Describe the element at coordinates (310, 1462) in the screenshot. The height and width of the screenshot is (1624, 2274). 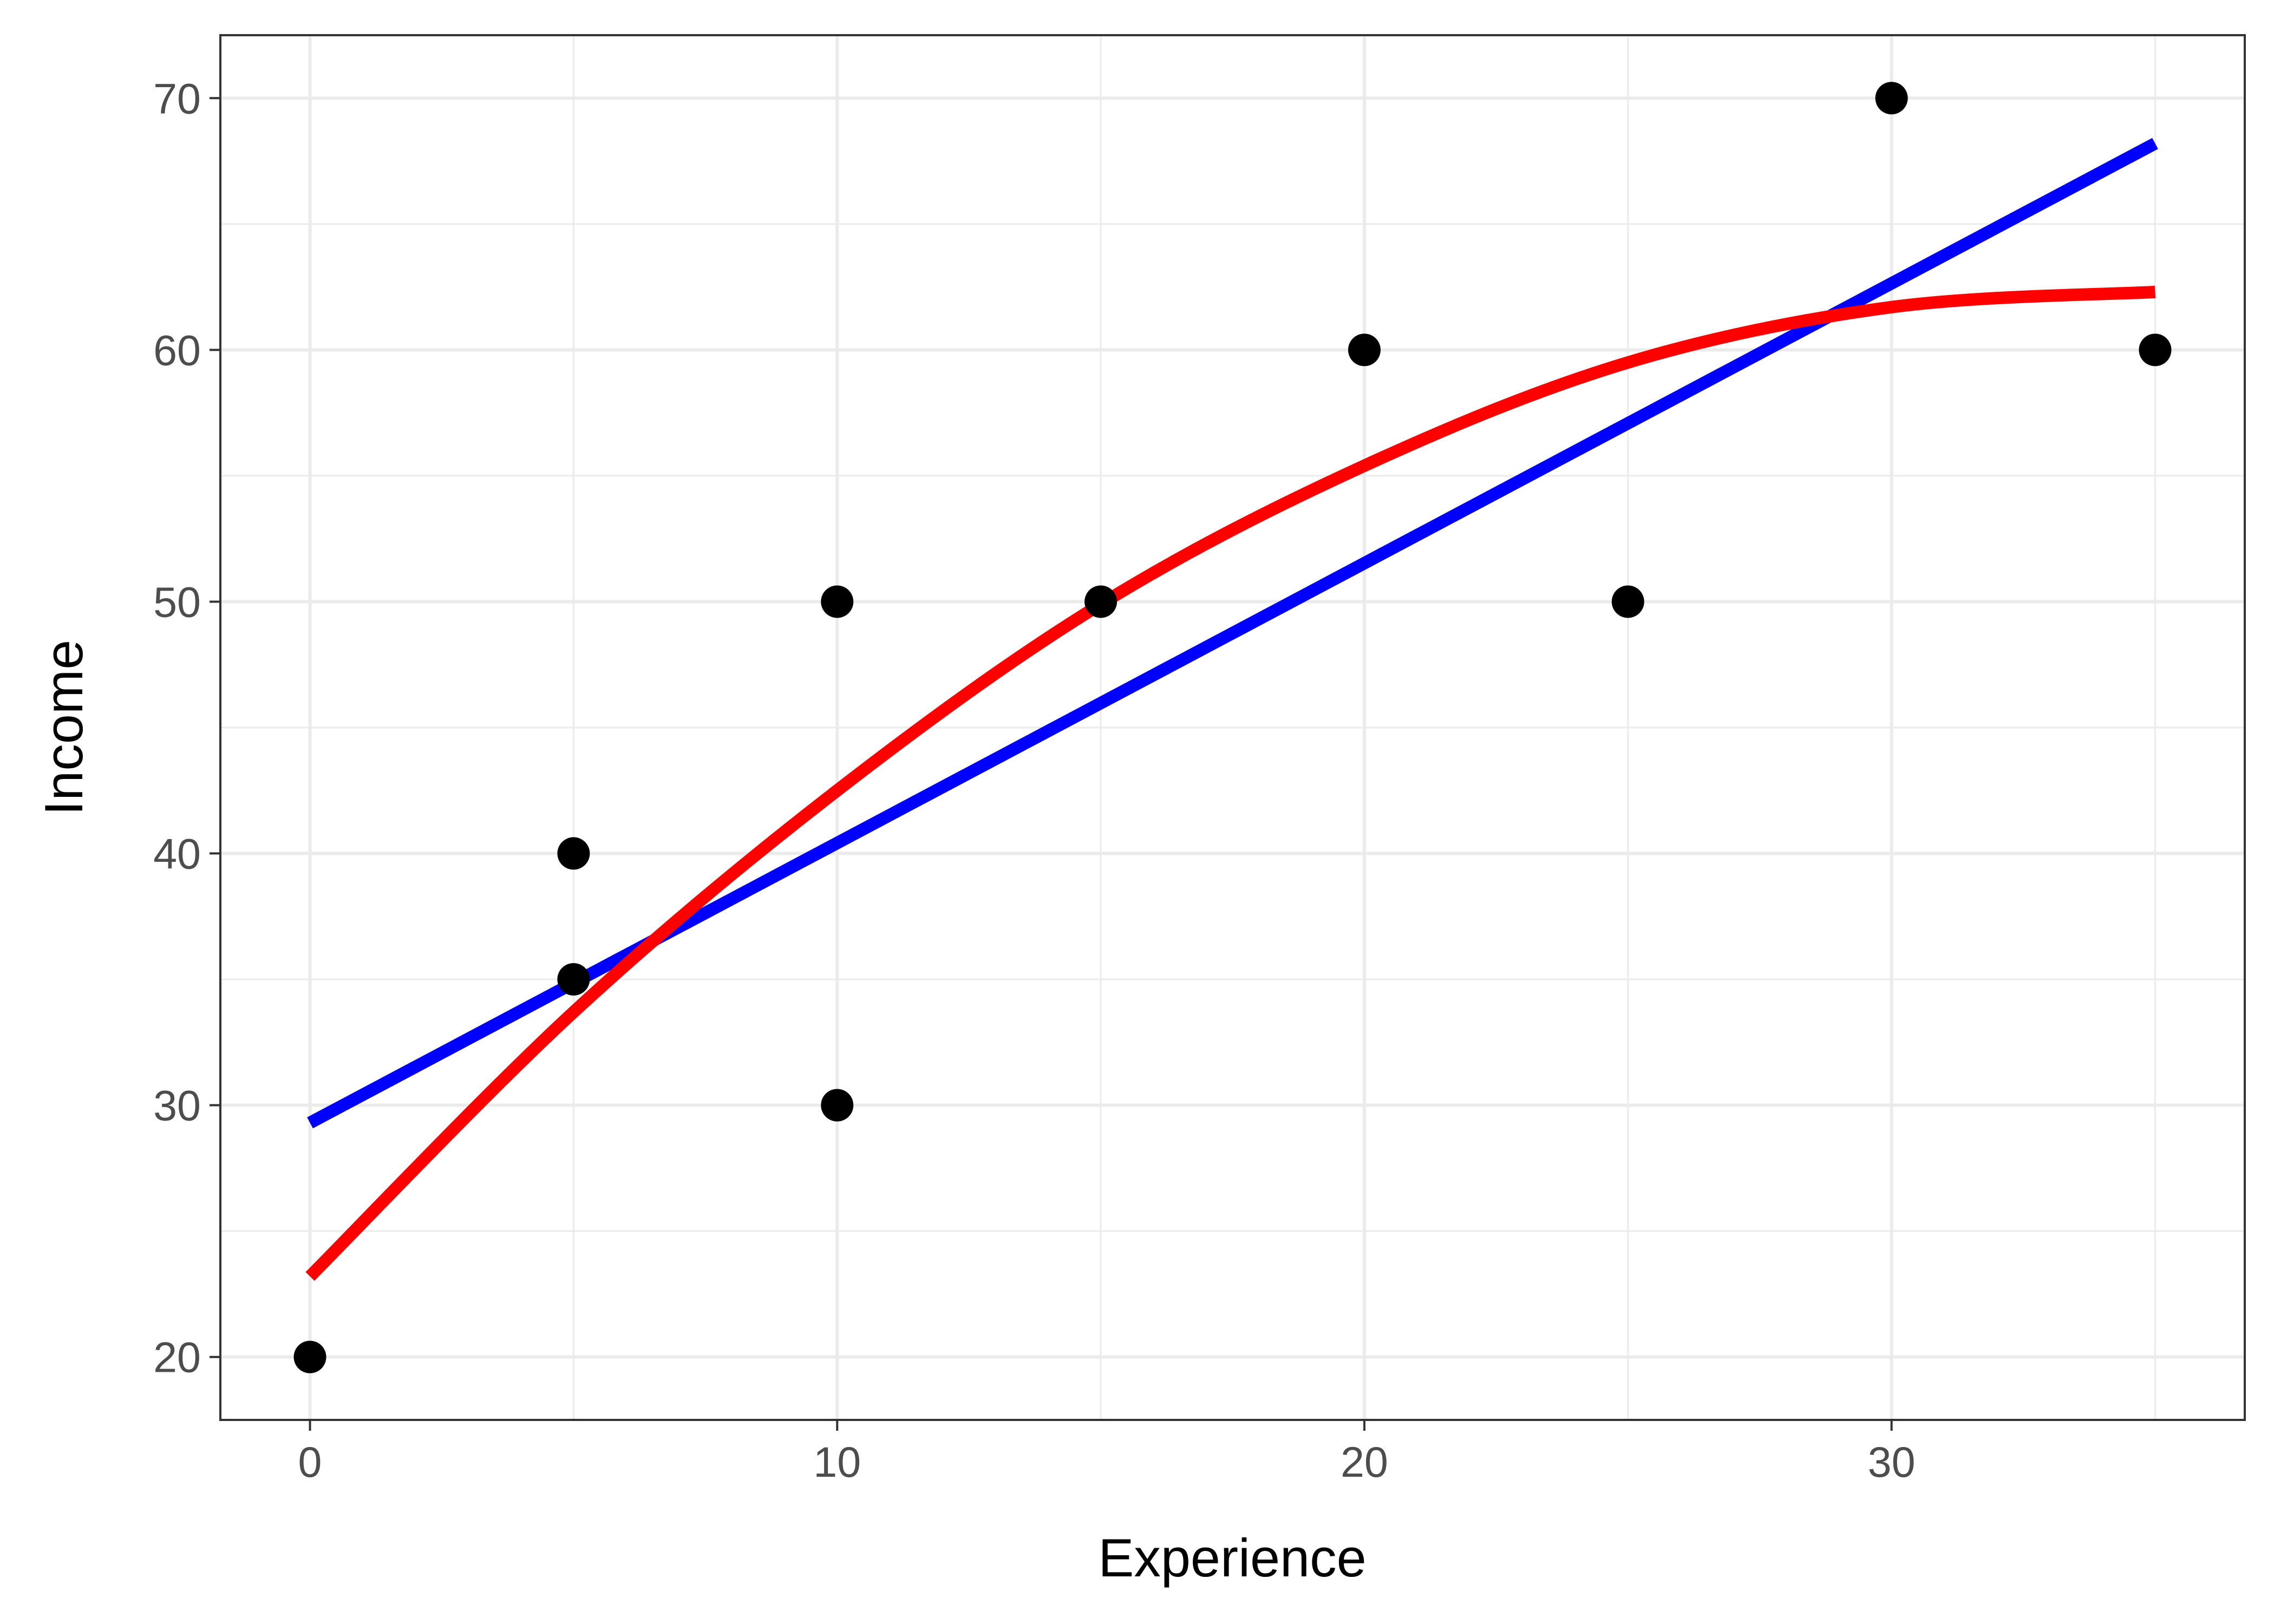
I see `x-tick-label: 0` at that location.